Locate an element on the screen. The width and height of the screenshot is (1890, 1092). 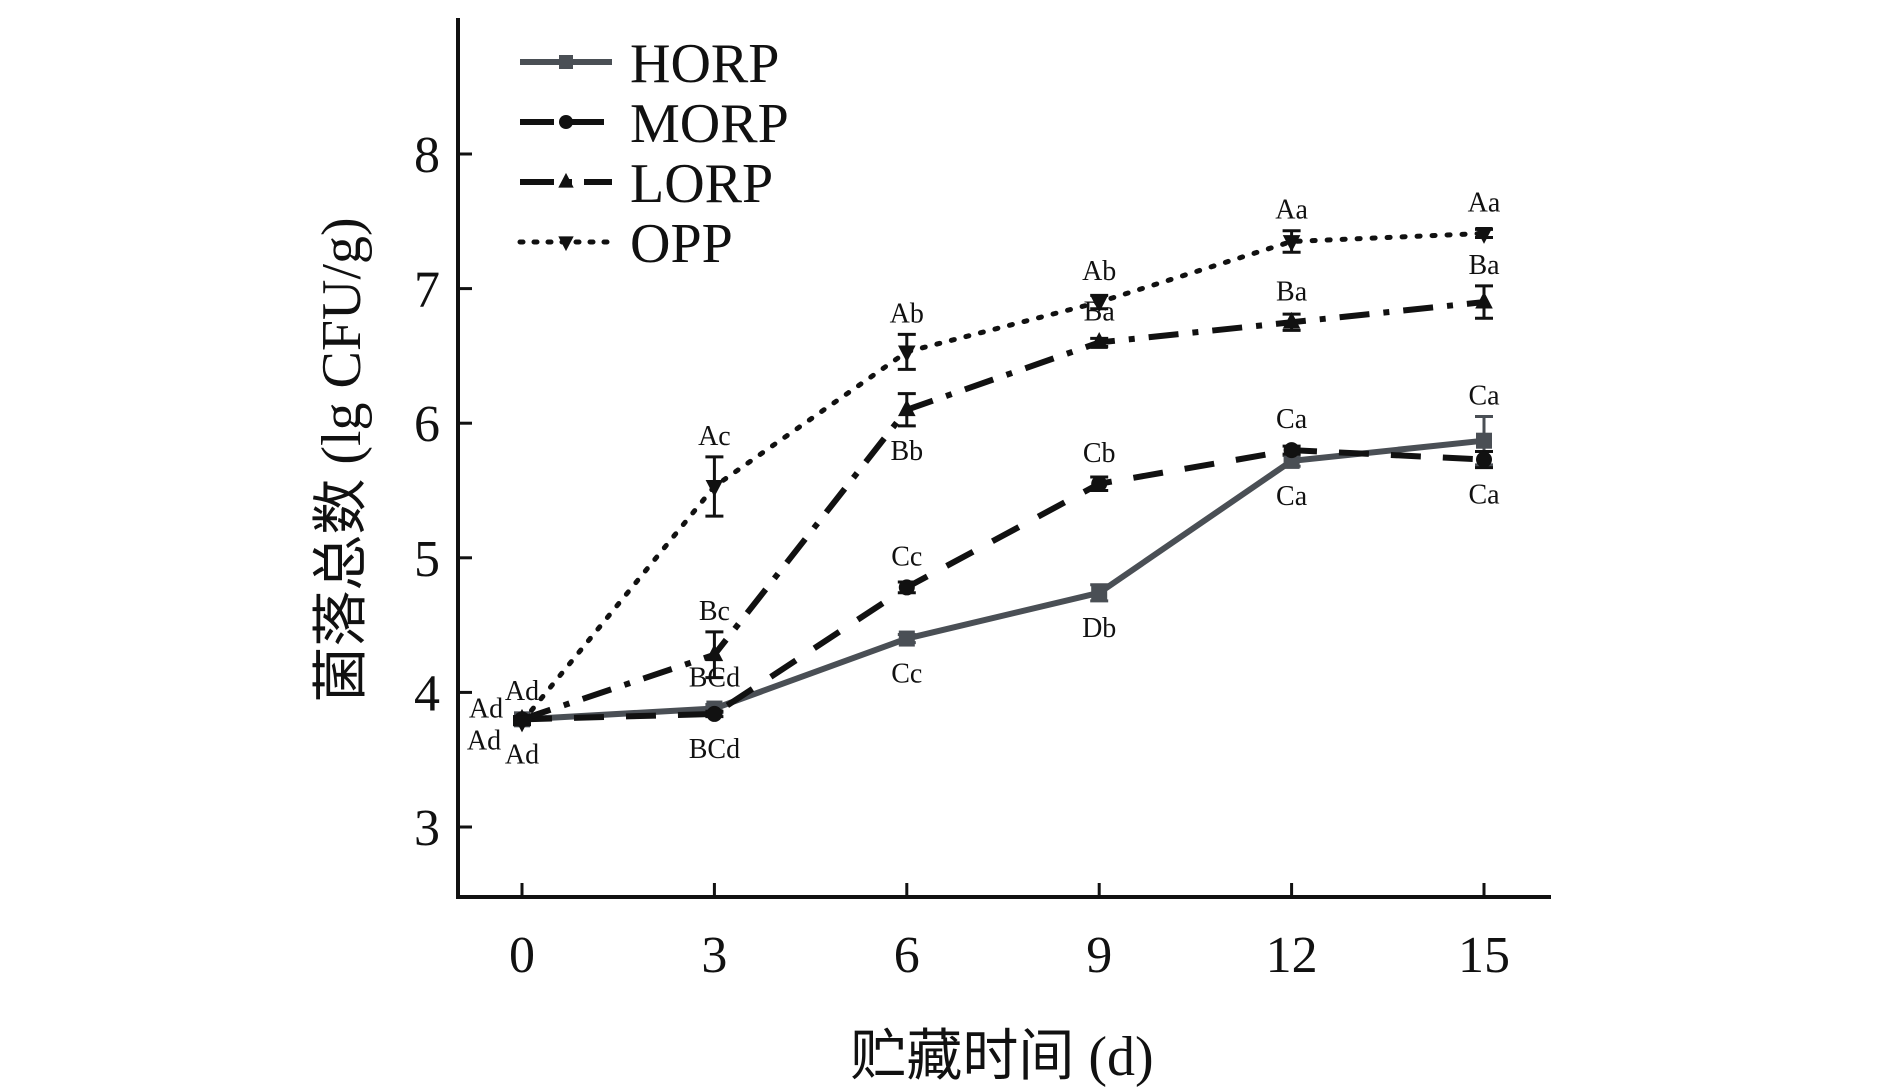
legend-label: OPP is located at coordinates (681, 244).